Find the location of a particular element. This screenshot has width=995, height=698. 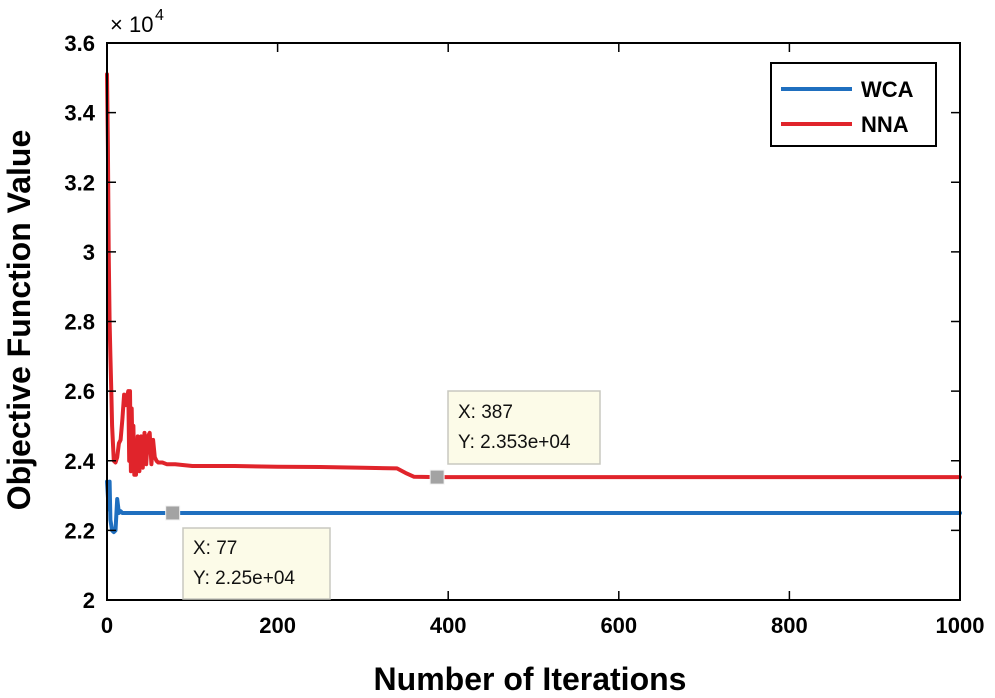

x-tick-label: 600 is located at coordinates (618, 625).